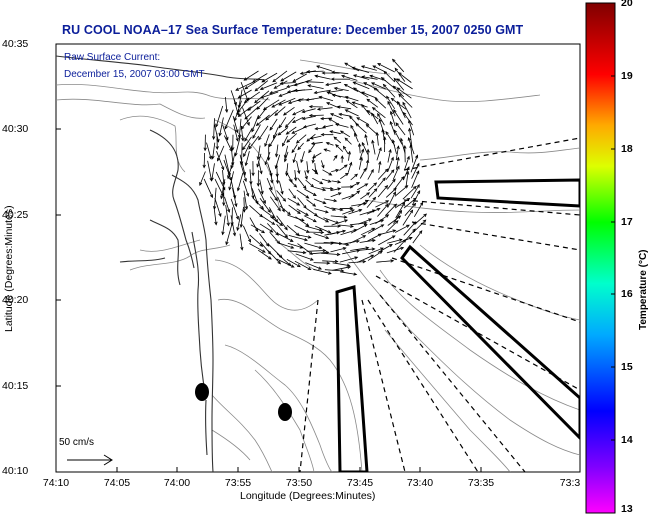 The width and height of the screenshot is (651, 518). What do you see at coordinates (627, 294) in the screenshot?
I see `colorbar-tick-label: 16` at bounding box center [627, 294].